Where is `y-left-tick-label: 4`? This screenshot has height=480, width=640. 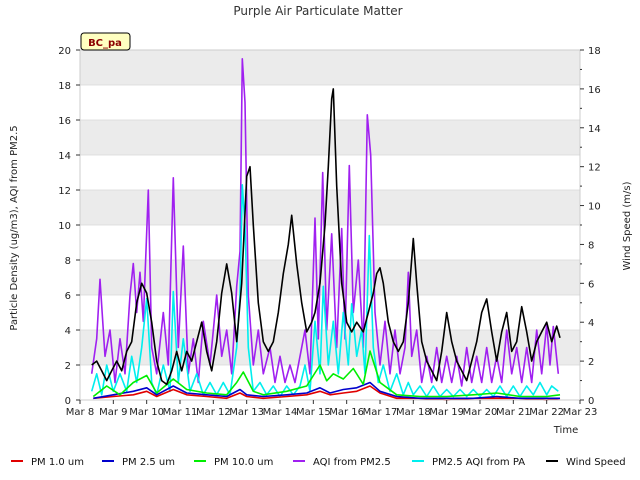
y-left-tick-label: 4 is located at coordinates (68, 331).